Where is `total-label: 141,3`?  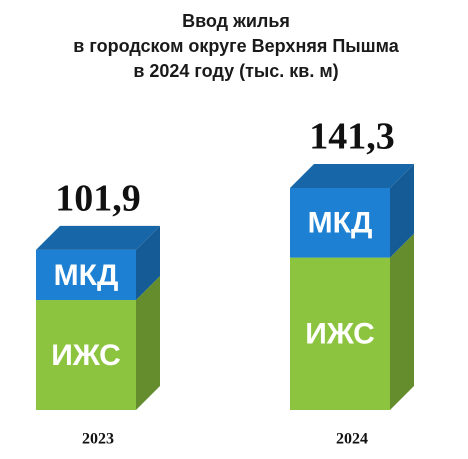
total-label: 141,3 is located at coordinates (352, 137).